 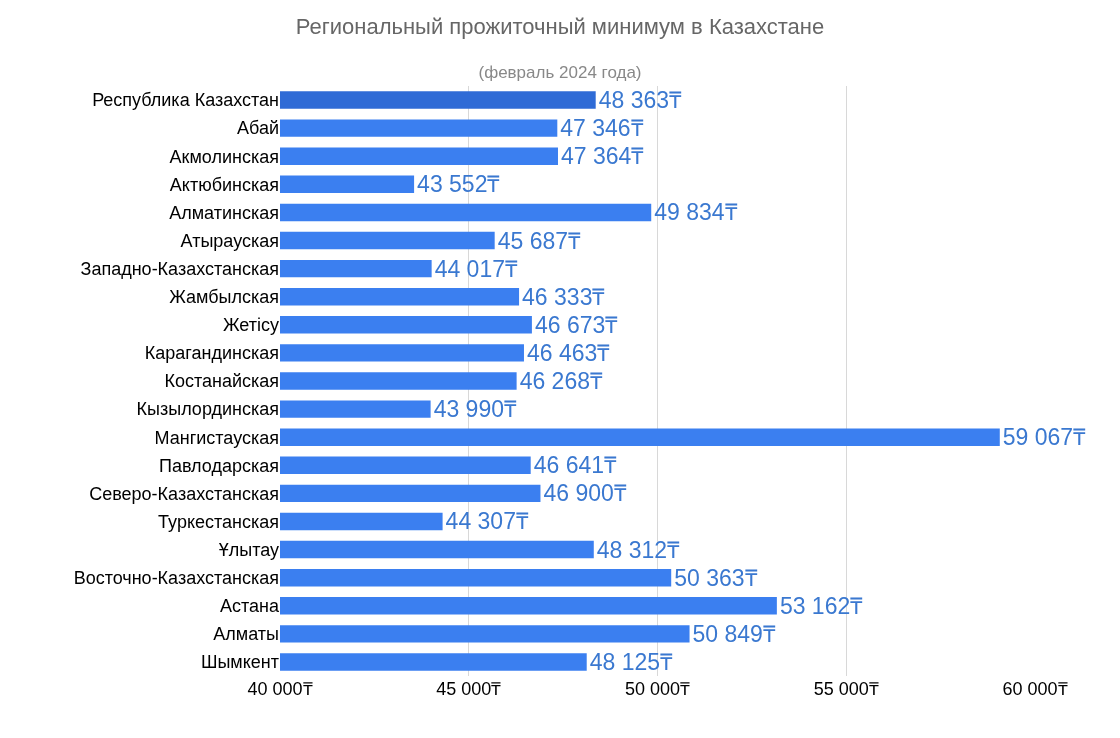 What do you see at coordinates (249, 606) in the screenshot?
I see `y-tick-label: Астана` at bounding box center [249, 606].